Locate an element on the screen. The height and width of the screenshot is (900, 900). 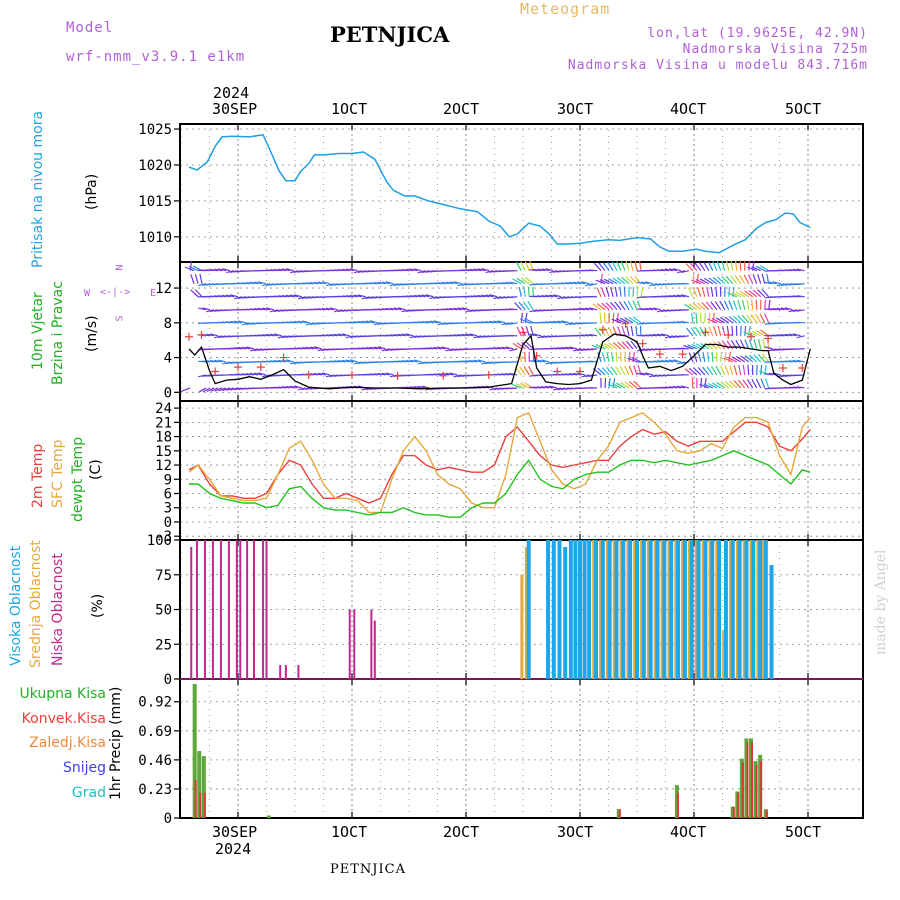
pressure-line is located at coordinates (499, 193).